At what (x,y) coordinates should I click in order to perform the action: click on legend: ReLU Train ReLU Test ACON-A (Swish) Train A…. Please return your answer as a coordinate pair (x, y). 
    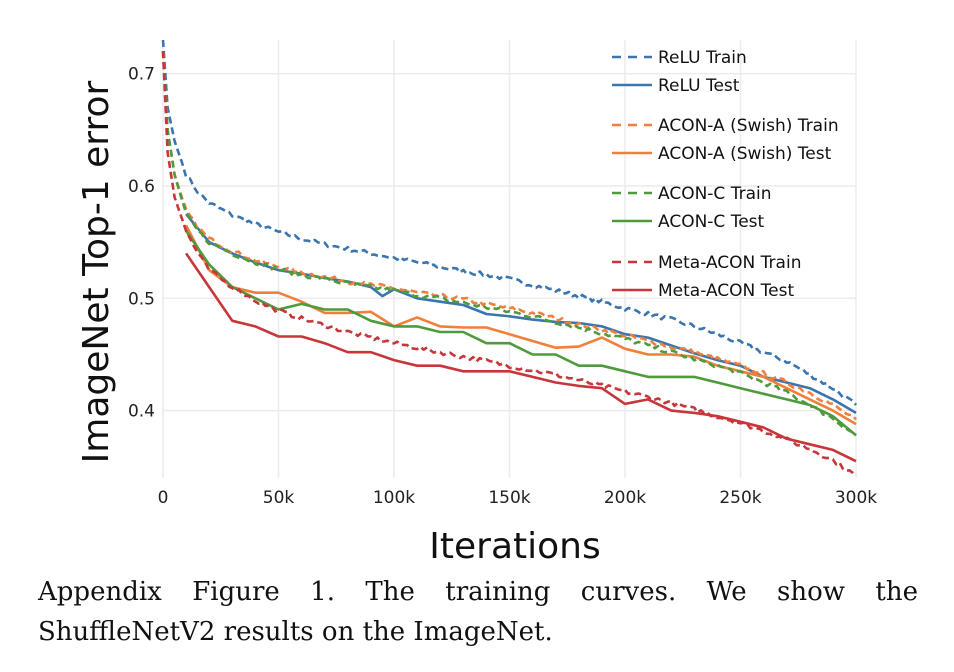
    Looking at the image, I should click on (725, 174).